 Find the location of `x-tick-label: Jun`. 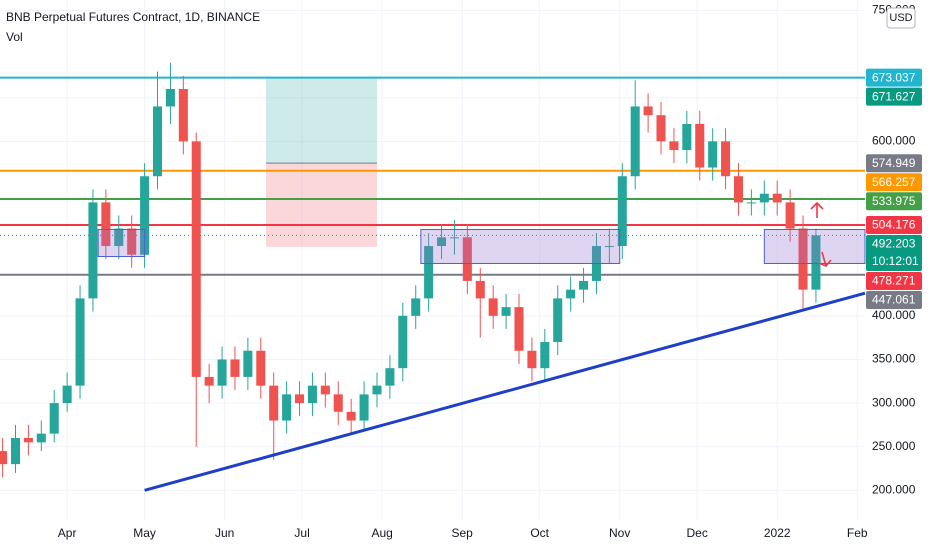

x-tick-label: Jun is located at coordinates (224, 533).